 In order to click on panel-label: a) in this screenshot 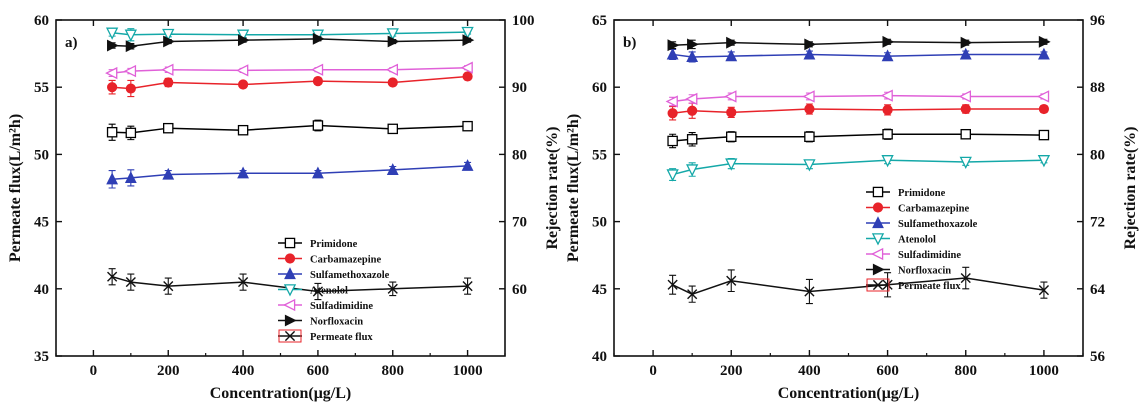, I will do `click(71, 43)`.